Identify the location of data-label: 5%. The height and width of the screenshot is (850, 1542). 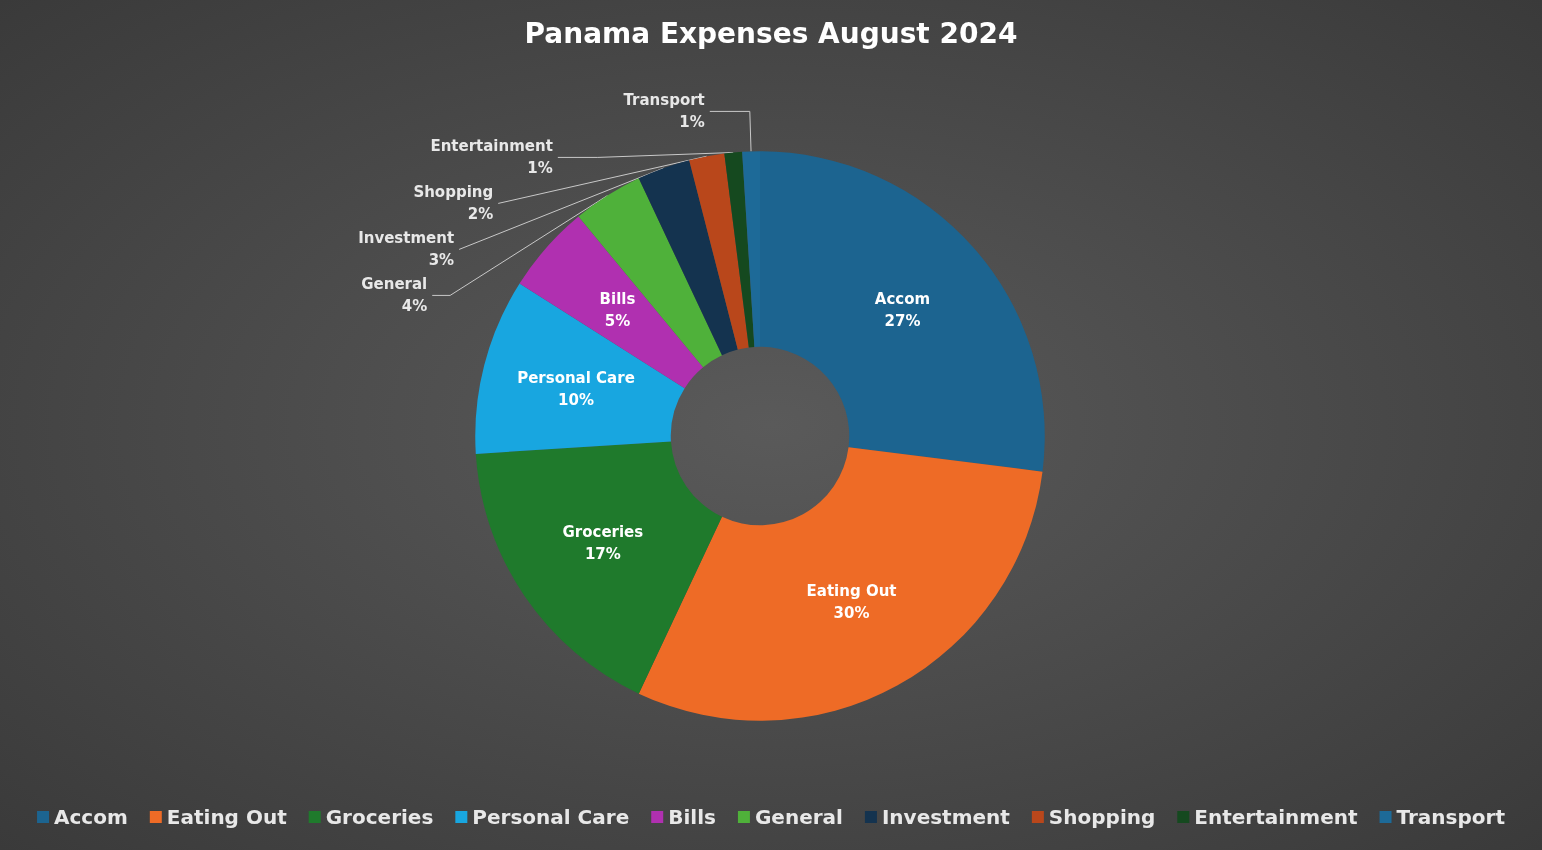
(617, 321).